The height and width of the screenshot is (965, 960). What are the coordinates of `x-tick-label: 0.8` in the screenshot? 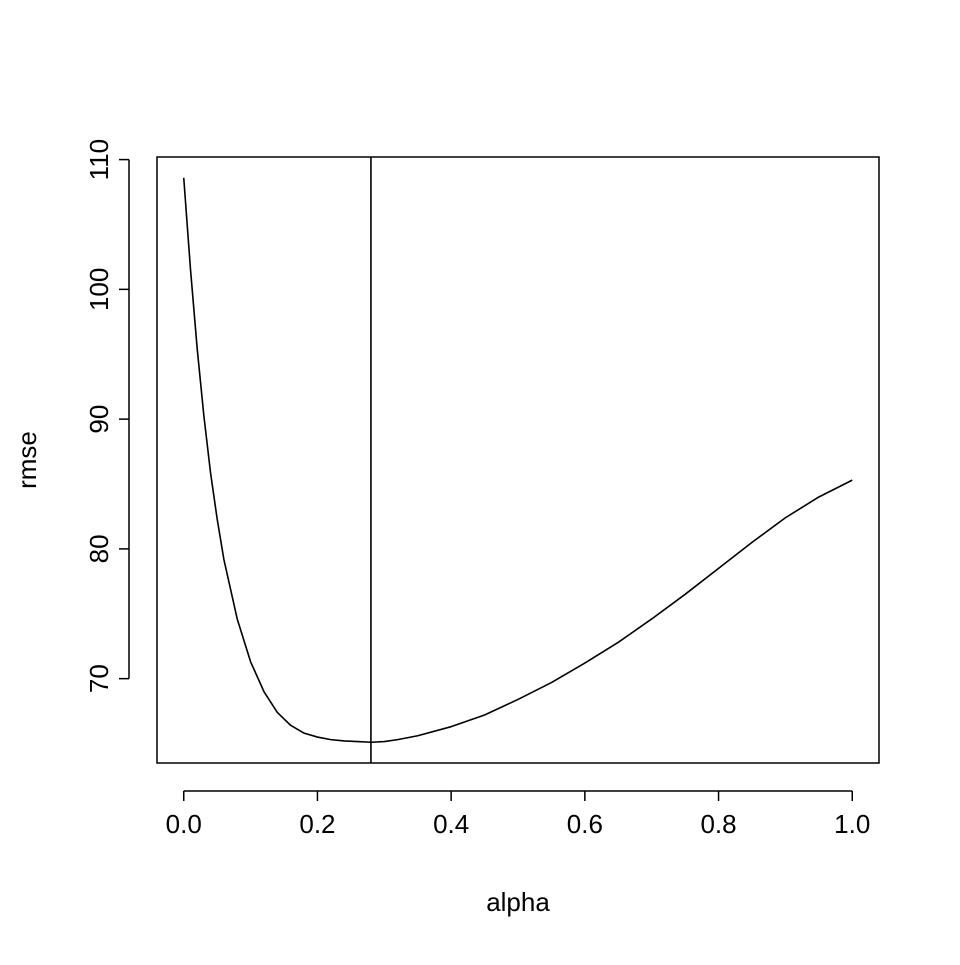 It's located at (718, 824).